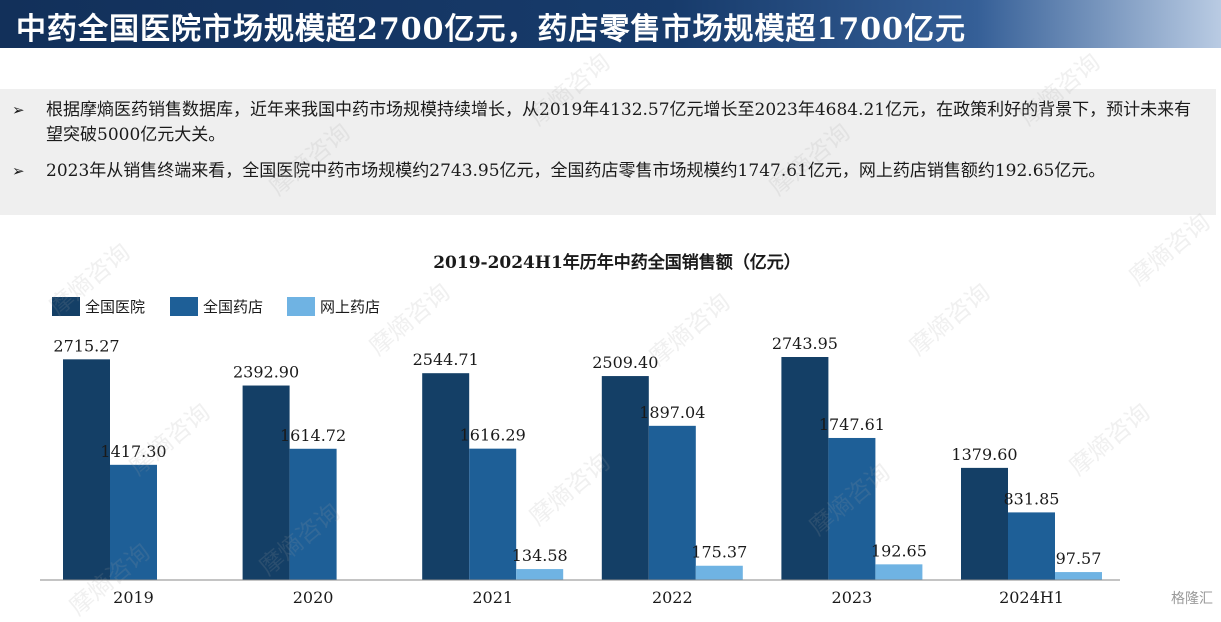 This screenshot has width=1221, height=622. Describe the element at coordinates (899, 550) in the screenshot. I see `data-label: 192.65` at that location.